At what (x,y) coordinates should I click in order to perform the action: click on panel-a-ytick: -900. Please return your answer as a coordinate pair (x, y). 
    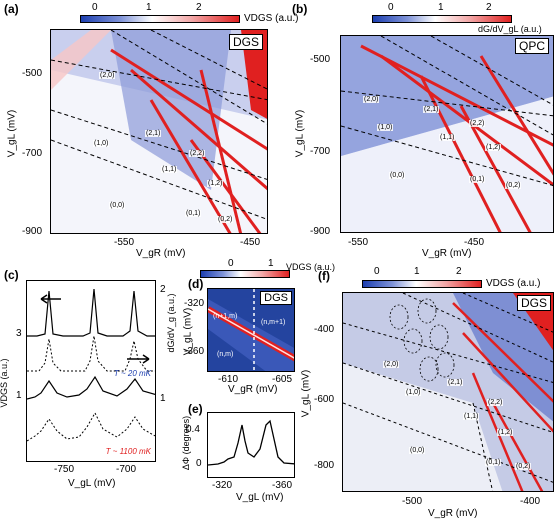
    Looking at the image, I should click on (32, 231).